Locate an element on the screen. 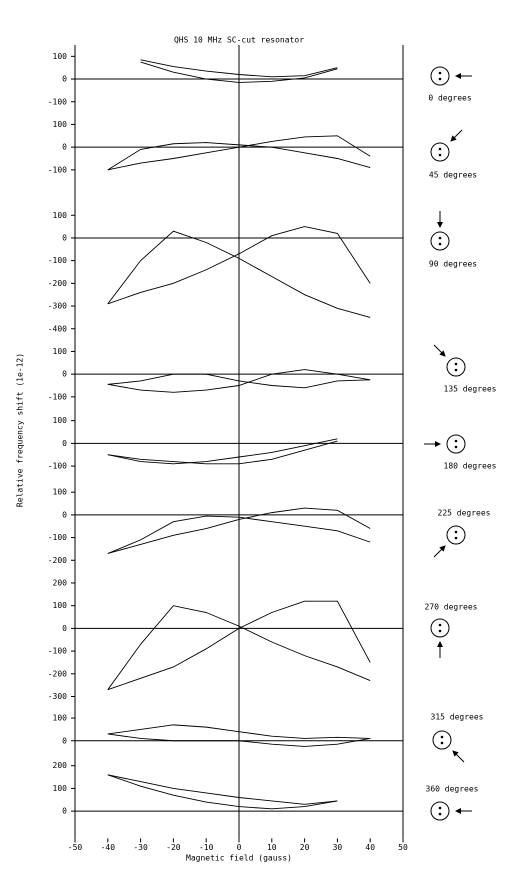 This screenshot has width=514, height=890. x-axis-label: Magnetic field (gauss) is located at coordinates (239, 858).